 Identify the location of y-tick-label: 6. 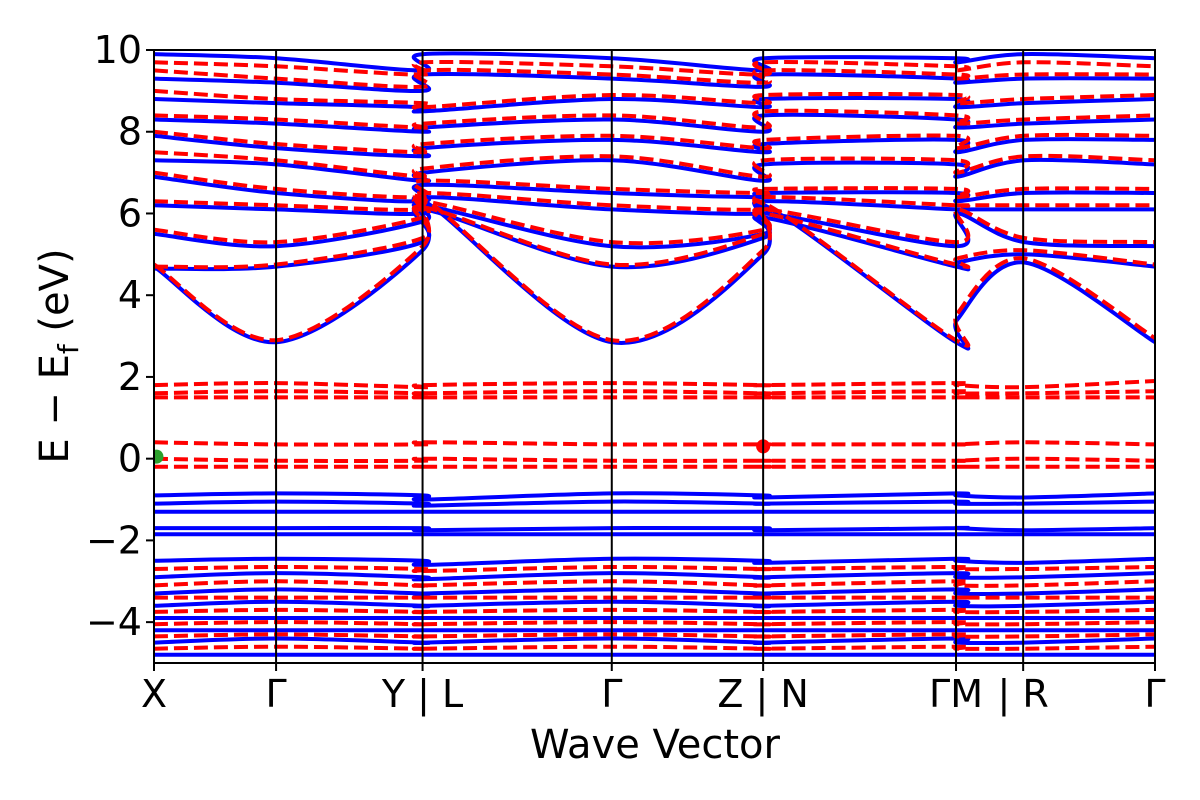
(130, 213).